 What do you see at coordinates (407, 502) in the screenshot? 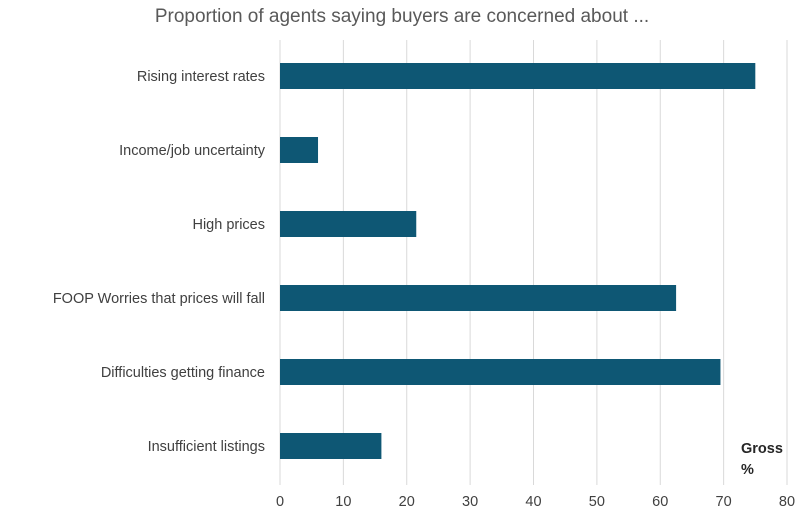
I see `x-tick-label: 20` at bounding box center [407, 502].